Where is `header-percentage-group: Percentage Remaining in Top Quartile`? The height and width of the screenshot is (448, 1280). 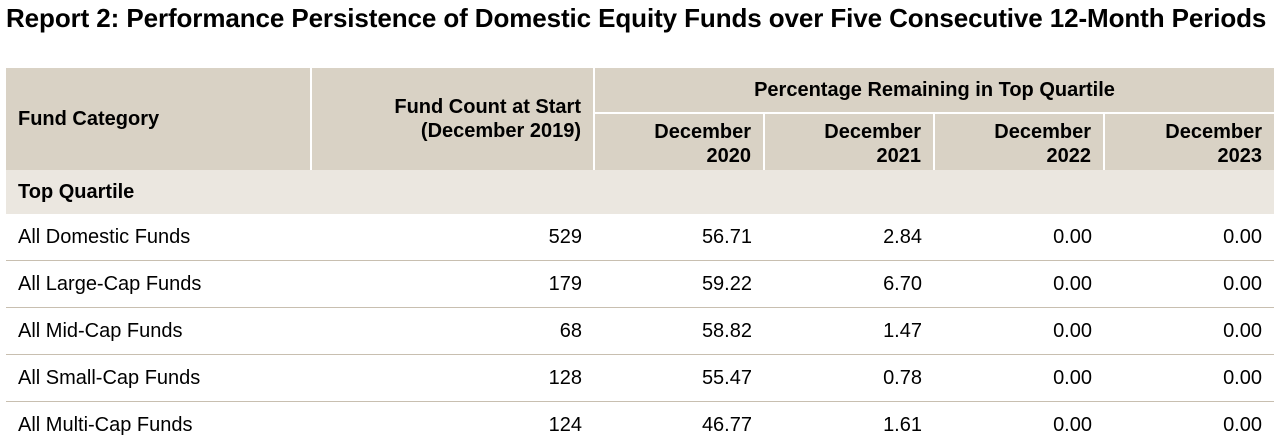 header-percentage-group: Percentage Remaining in Top Quartile is located at coordinates (934, 90).